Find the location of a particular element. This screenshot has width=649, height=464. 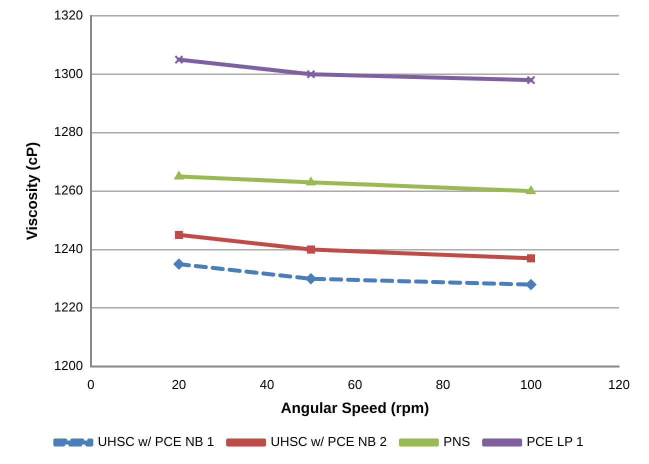

x-tick-label: 20 is located at coordinates (179, 384).